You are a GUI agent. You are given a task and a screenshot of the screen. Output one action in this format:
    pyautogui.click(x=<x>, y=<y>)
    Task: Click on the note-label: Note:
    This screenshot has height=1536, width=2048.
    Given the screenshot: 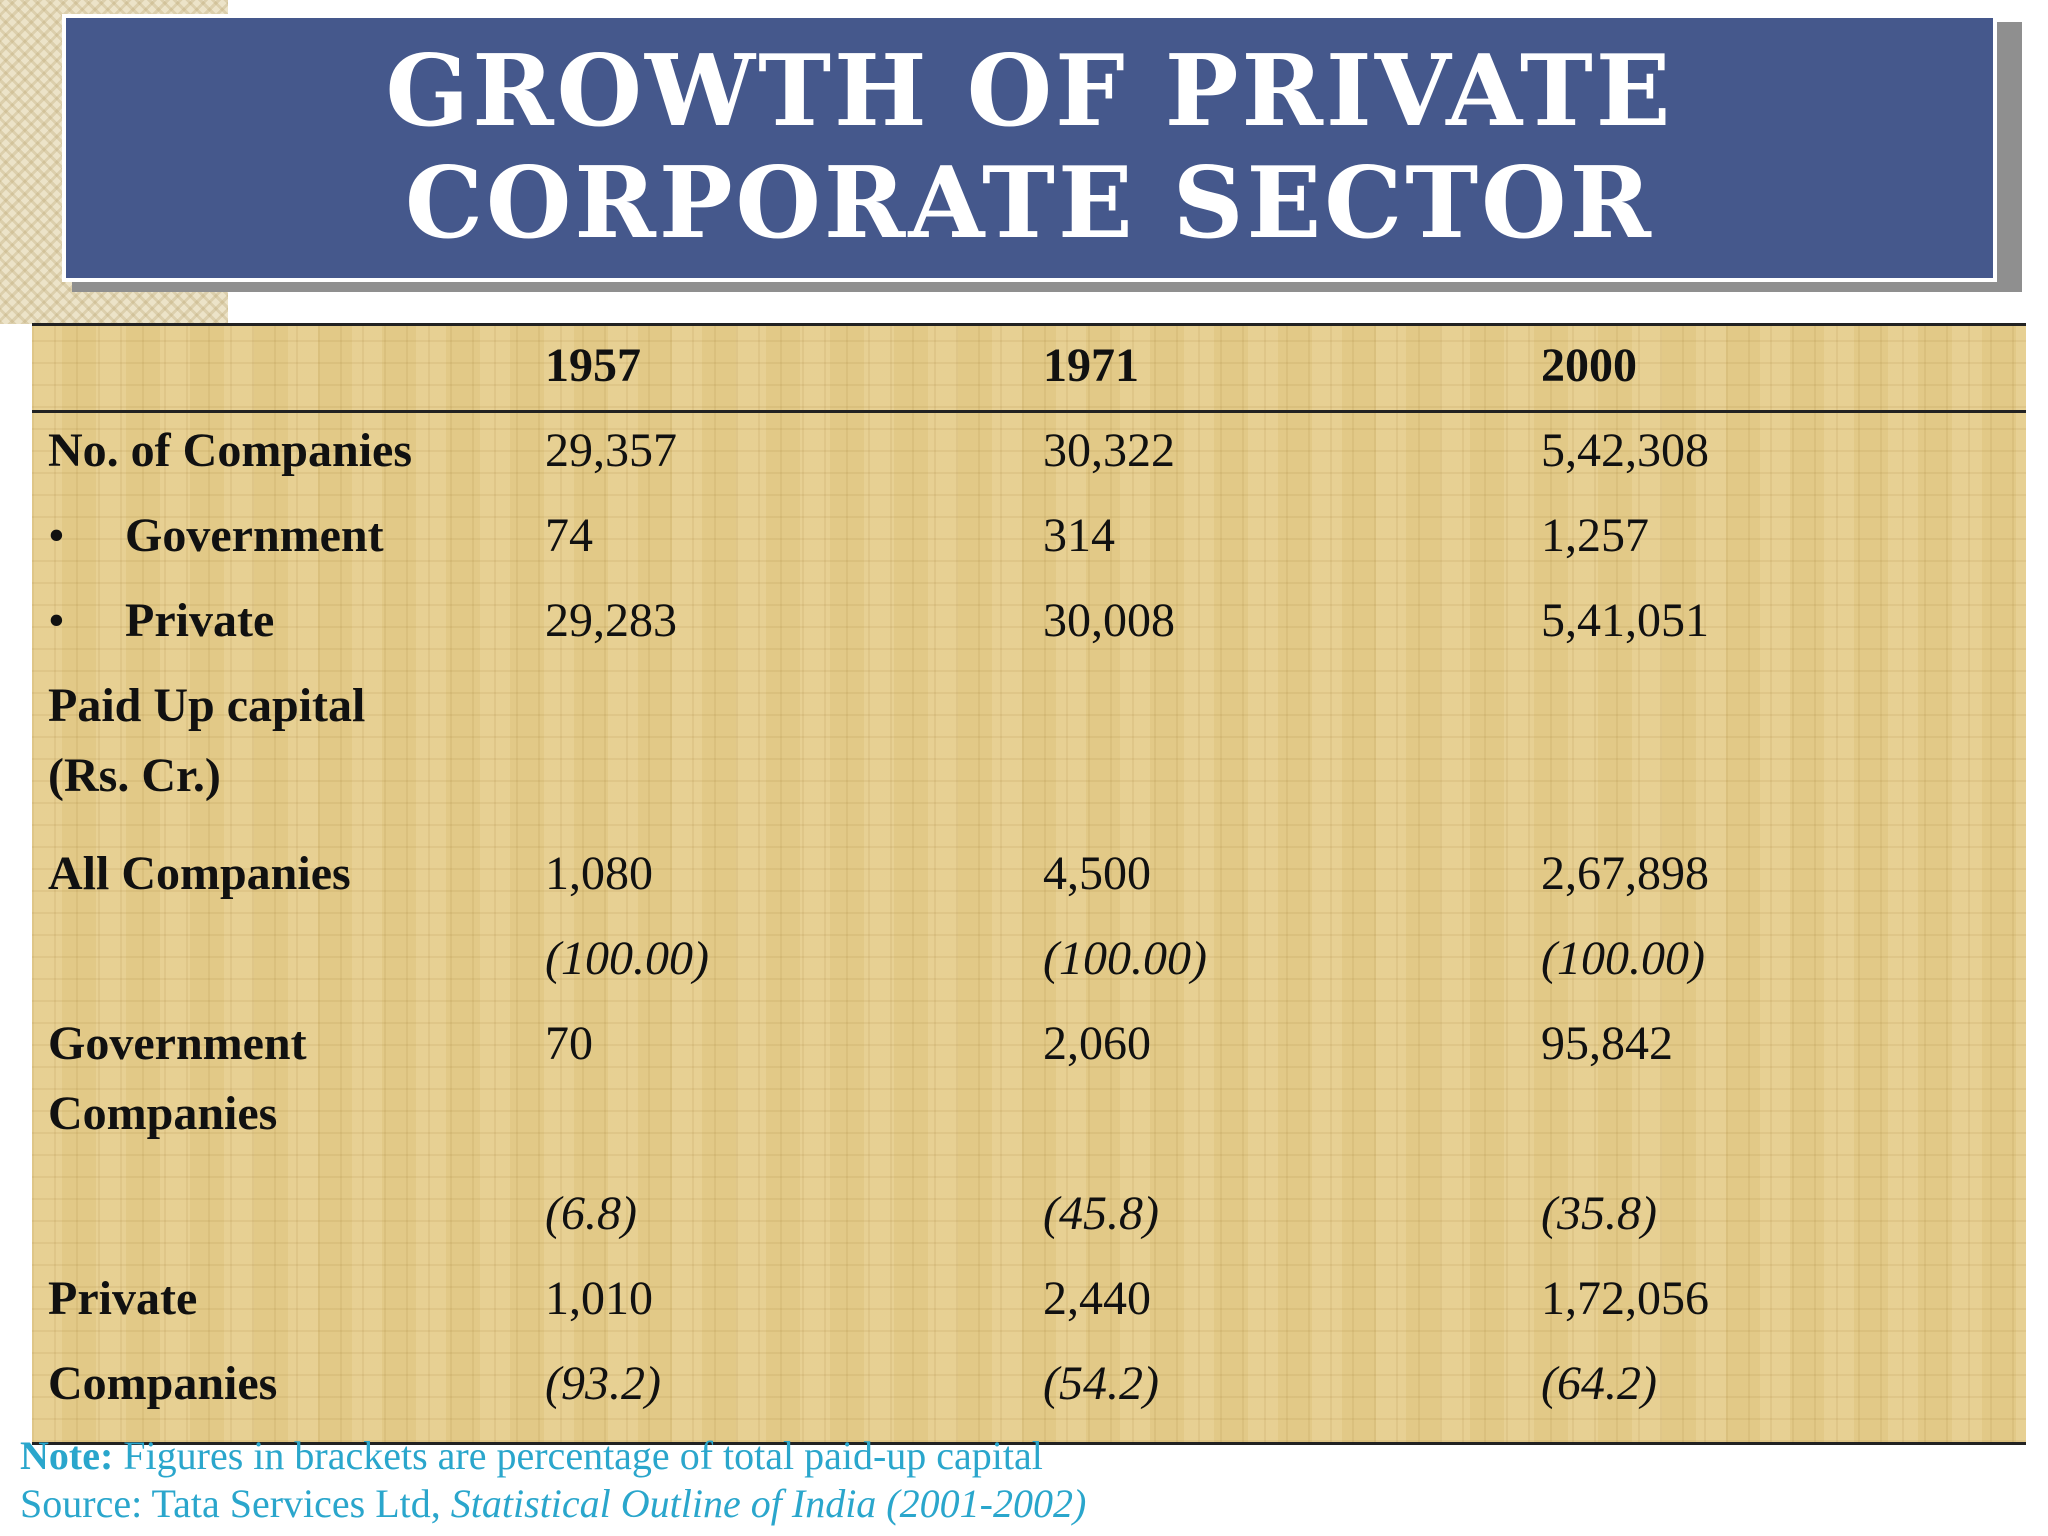 What is the action you would take?
    pyautogui.click(x=67, y=1455)
    